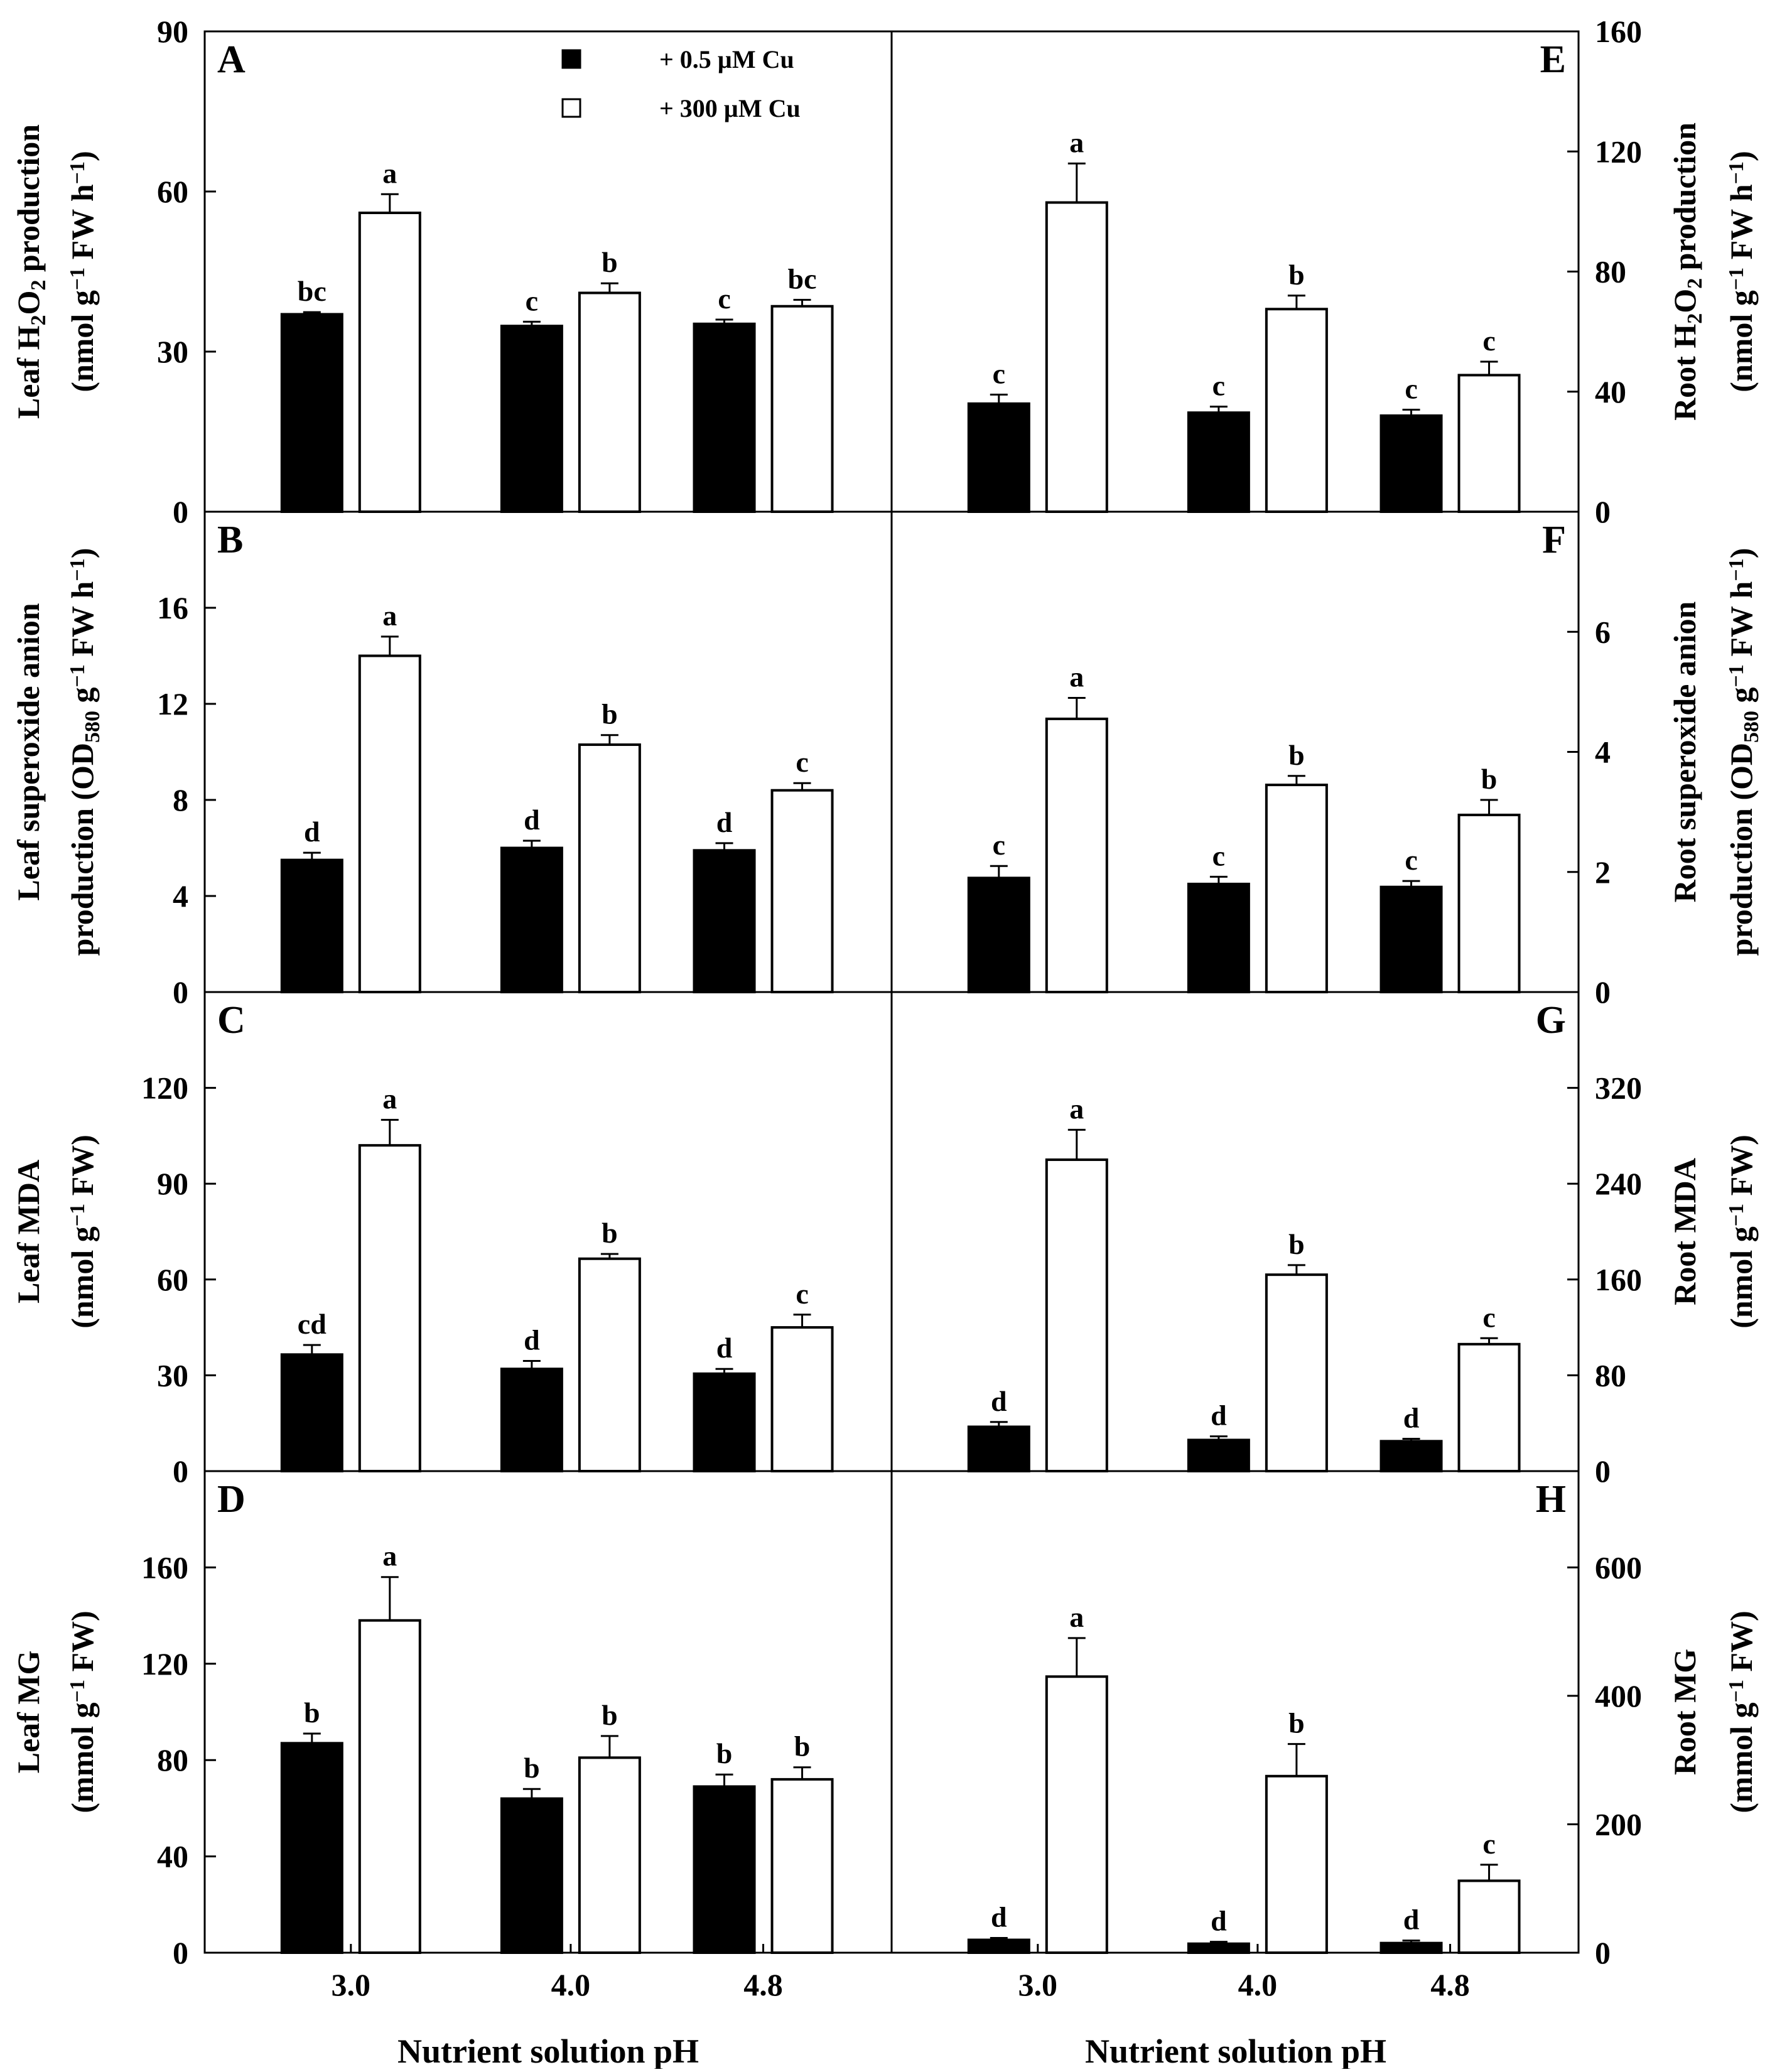 This screenshot has width=1787, height=2072. What do you see at coordinates (1684, 1232) in the screenshot?
I see `y-axis-title-text: Root MDA` at bounding box center [1684, 1232].